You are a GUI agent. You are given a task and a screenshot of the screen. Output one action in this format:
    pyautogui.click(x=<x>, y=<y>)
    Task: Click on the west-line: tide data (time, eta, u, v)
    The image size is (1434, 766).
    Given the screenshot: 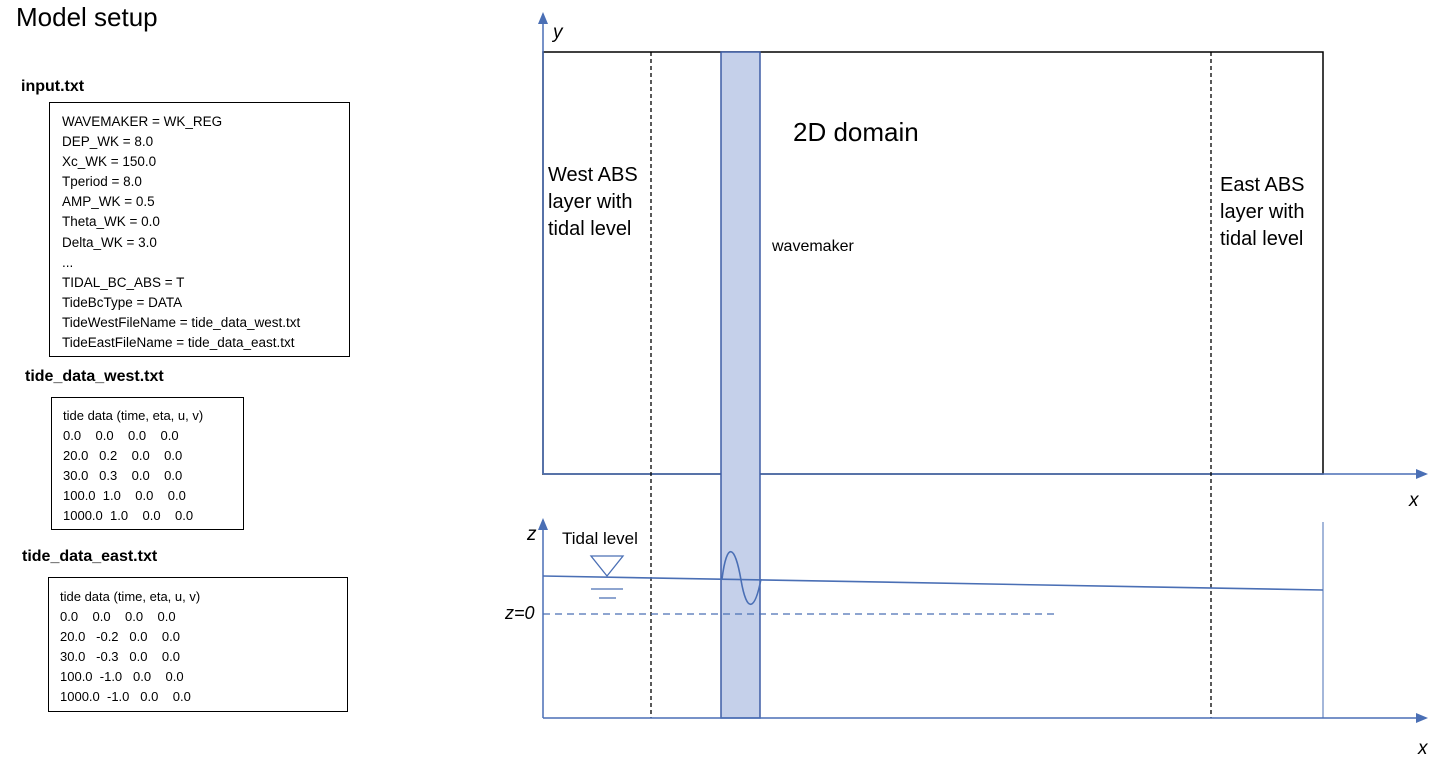 What is the action you would take?
    pyautogui.click(x=133, y=415)
    